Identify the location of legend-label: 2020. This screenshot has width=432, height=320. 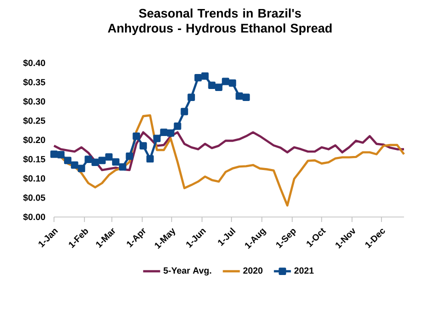
(252, 270).